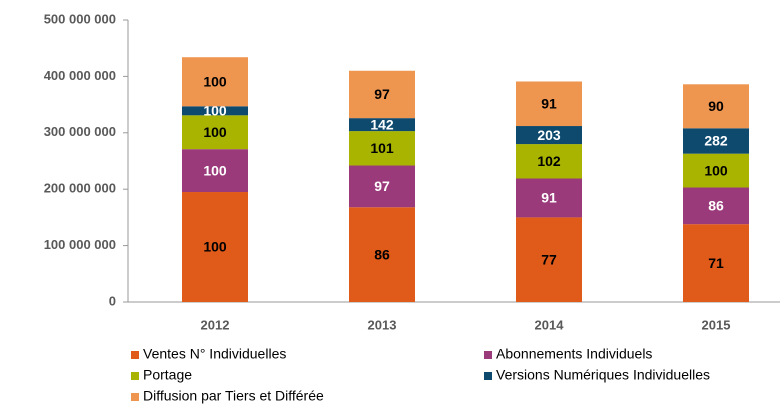 This screenshot has height=413, width=782. Describe the element at coordinates (574, 354) in the screenshot. I see `legend-label: Abonnements Individuels` at that location.